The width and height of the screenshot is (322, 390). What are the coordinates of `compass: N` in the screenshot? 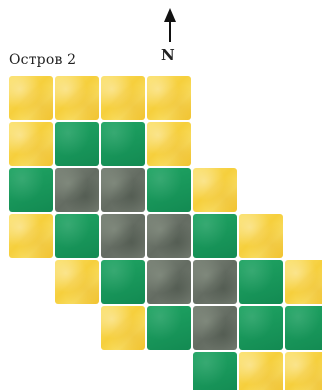 It's located at (170, 35).